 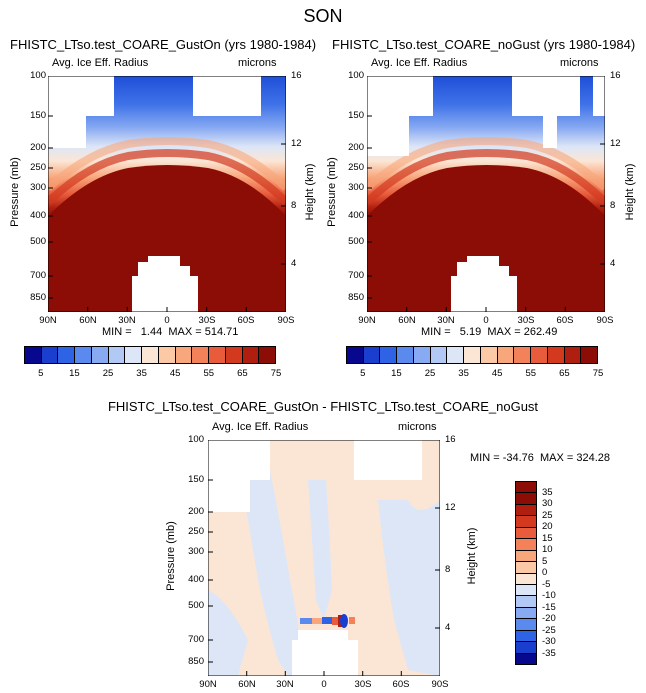 What do you see at coordinates (605, 320) in the screenshot?
I see `panel2-xtick: 90S` at bounding box center [605, 320].